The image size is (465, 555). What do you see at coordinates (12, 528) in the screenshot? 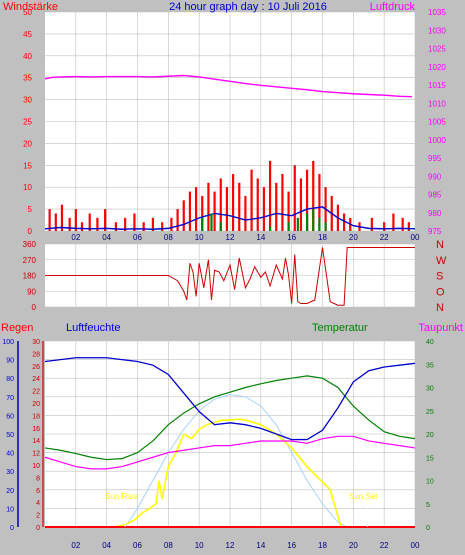
I see `humidity-tick-label: 0` at bounding box center [12, 528].